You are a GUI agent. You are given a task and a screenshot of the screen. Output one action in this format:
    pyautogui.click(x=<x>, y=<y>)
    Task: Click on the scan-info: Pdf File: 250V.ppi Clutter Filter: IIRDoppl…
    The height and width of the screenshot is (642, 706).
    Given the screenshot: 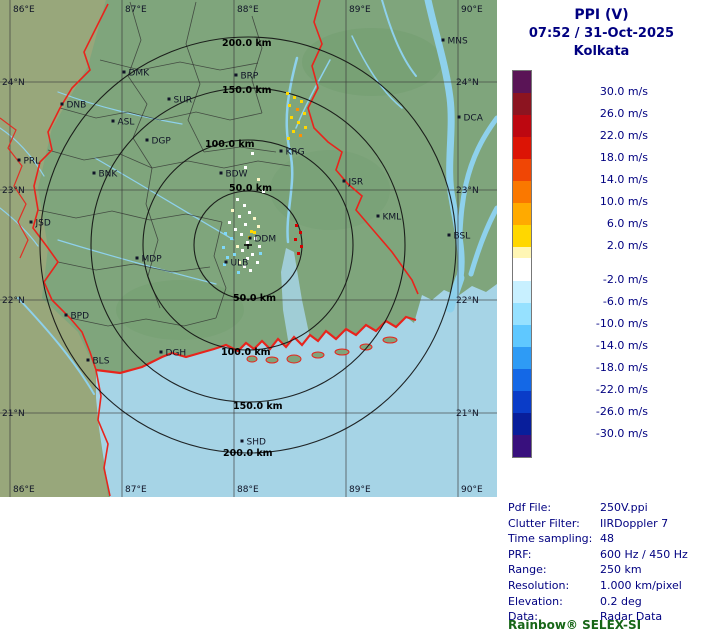 What is the action you would take?
    pyautogui.click(x=605, y=562)
    